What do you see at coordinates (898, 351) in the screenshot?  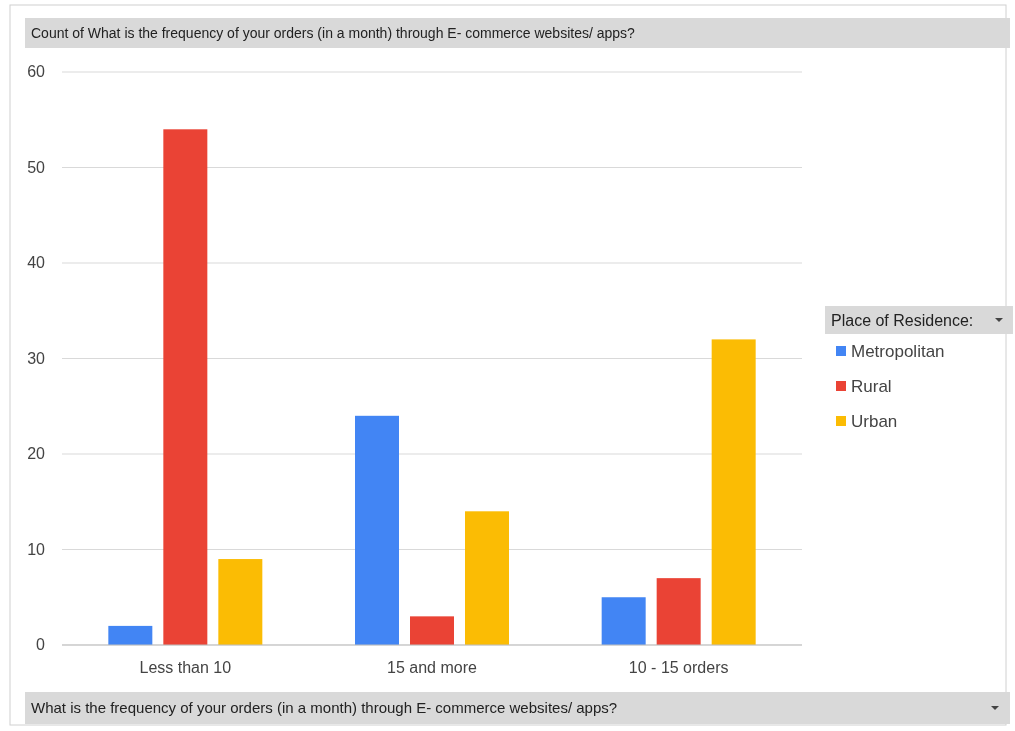 I see `legend-label: Metropolitan` at bounding box center [898, 351].